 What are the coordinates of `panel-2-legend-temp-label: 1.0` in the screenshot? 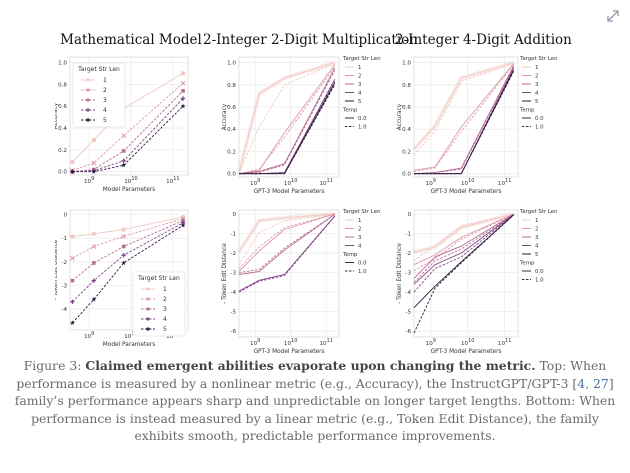 It's located at (539, 128).